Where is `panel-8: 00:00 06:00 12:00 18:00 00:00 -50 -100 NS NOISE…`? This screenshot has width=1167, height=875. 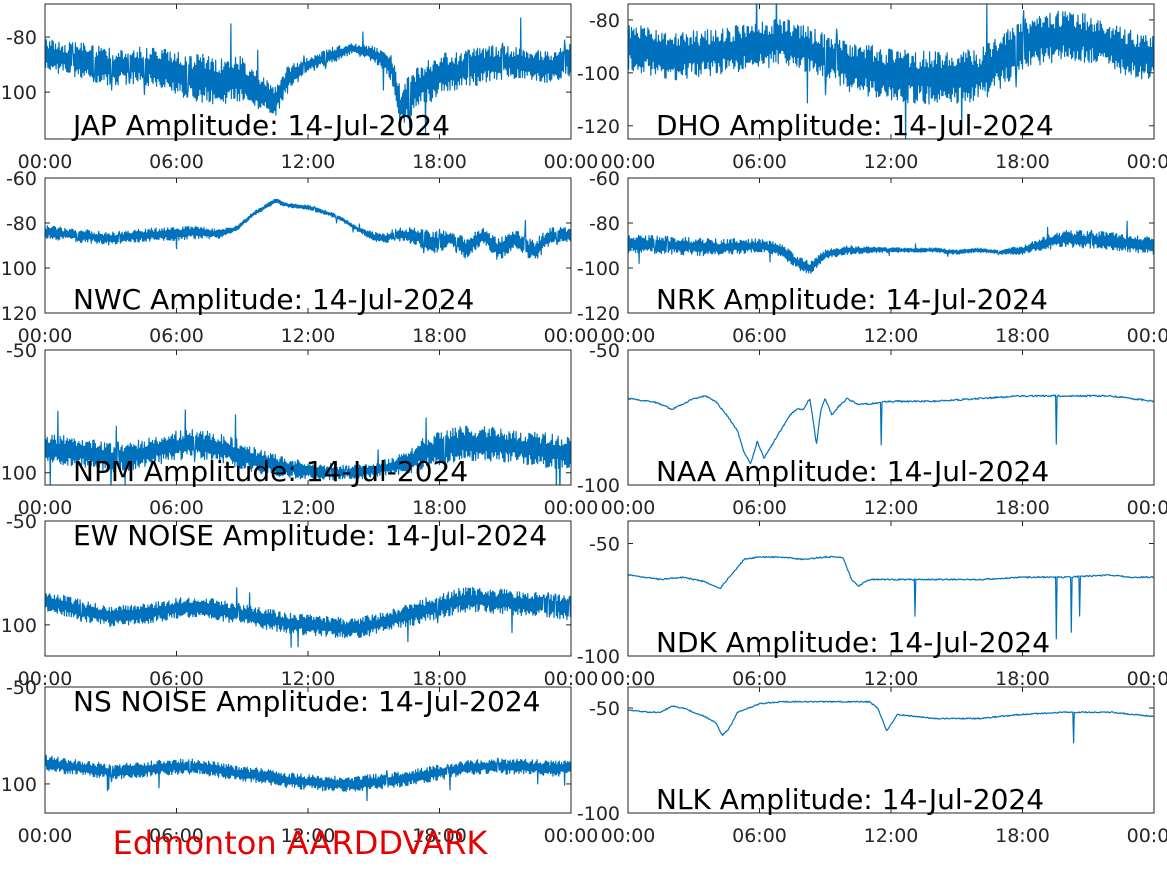 panel-8: 00:00 06:00 12:00 18:00 00:00 -50 -100 NS NOISE… is located at coordinates (299, 762).